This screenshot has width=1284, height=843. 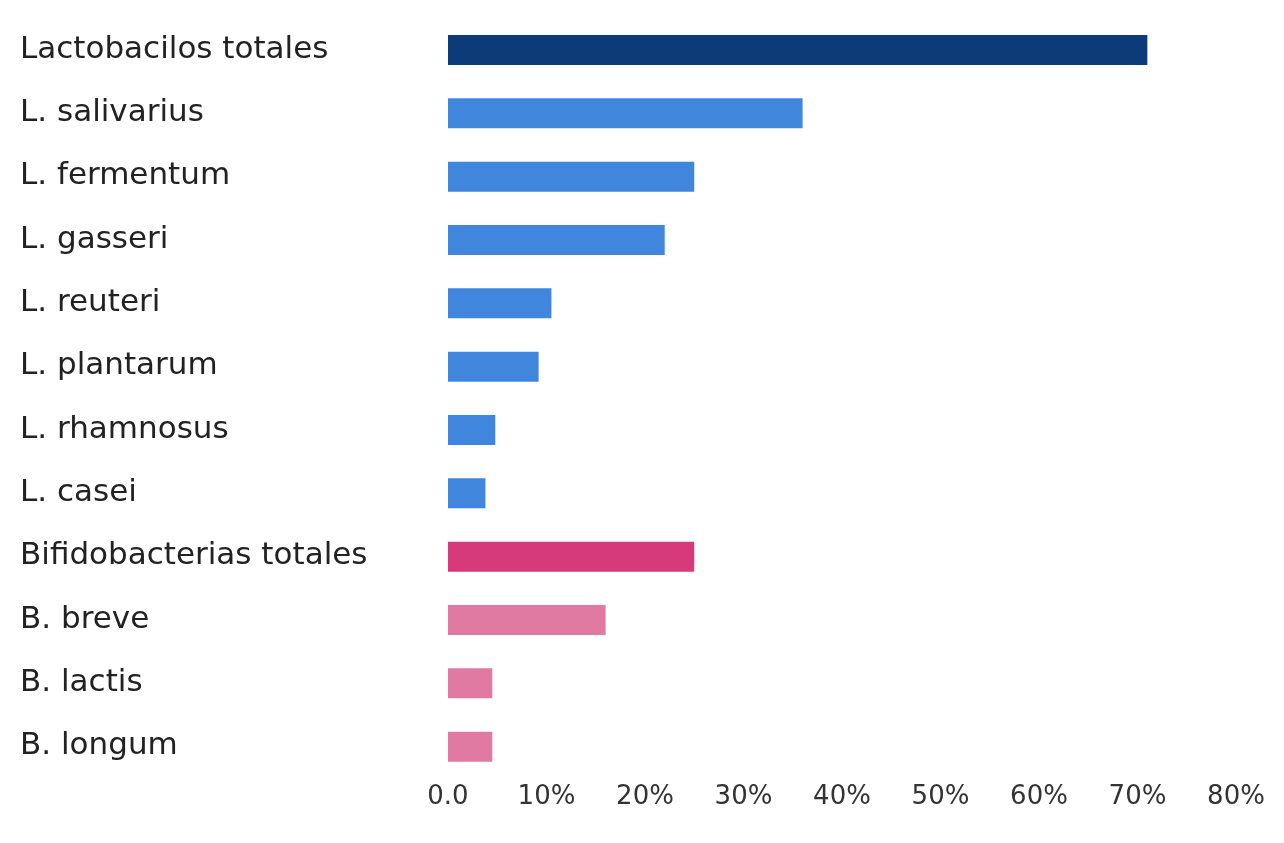 What do you see at coordinates (125, 173) in the screenshot?
I see `y-tick-label: L. fermentum` at bounding box center [125, 173].